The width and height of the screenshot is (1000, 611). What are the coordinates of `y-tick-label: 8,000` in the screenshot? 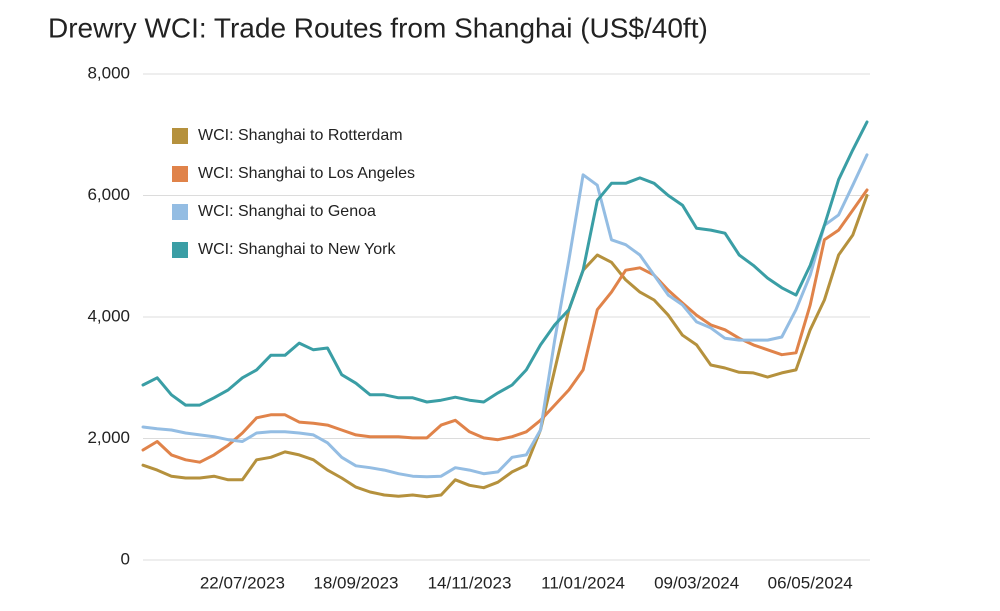 It's located at (108, 72).